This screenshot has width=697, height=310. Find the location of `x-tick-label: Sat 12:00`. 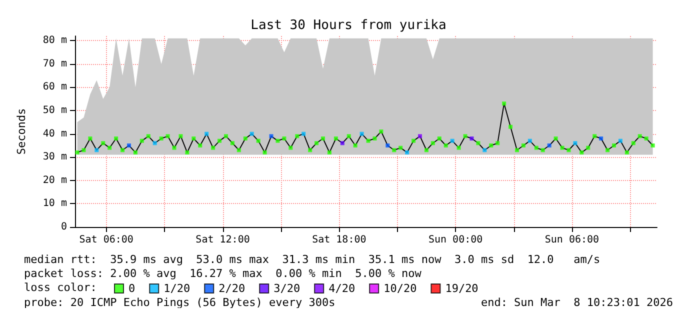

x-tick-label: Sat 12:00 is located at coordinates (223, 240).